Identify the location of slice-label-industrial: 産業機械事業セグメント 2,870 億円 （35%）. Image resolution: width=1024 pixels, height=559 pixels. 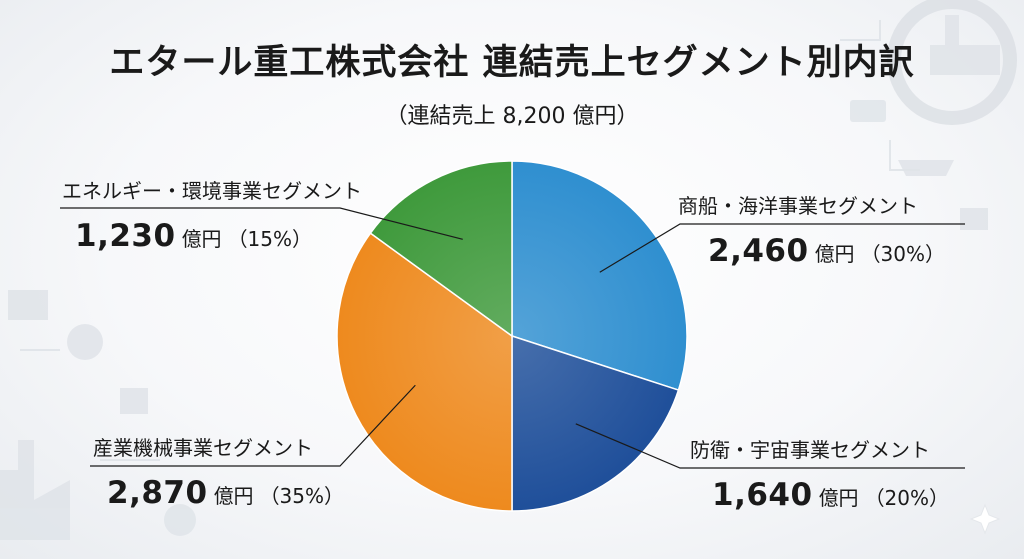
(218, 471).